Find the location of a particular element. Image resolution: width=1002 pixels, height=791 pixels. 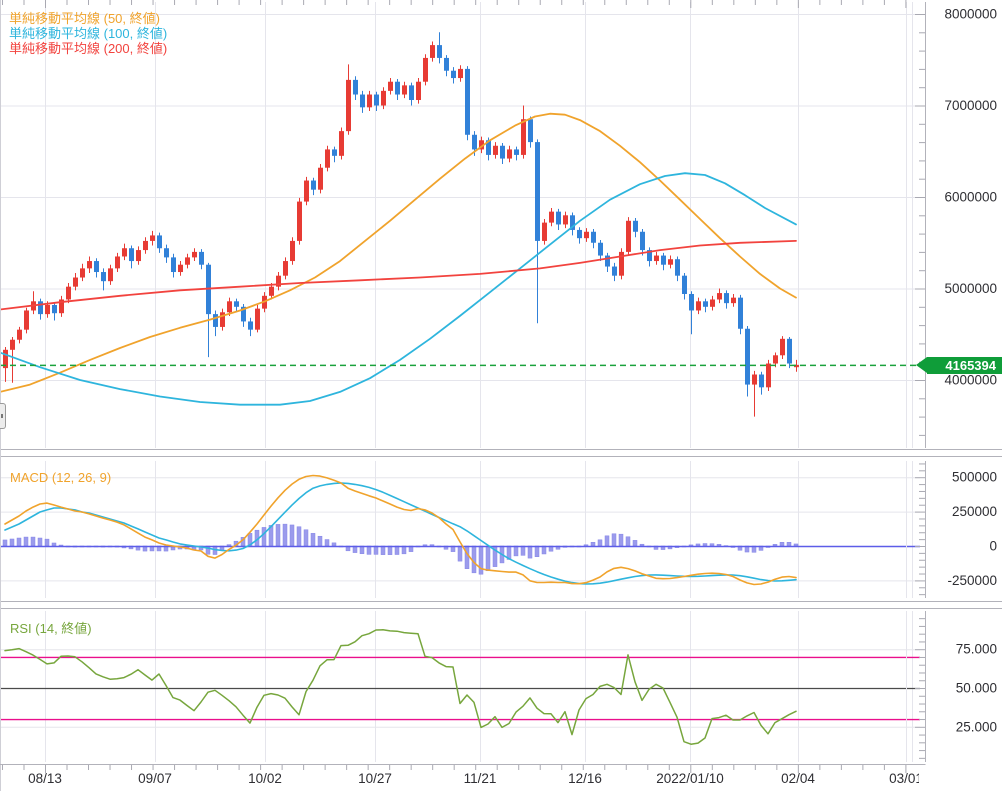

svg-text: -250000 is located at coordinates (972, 580).